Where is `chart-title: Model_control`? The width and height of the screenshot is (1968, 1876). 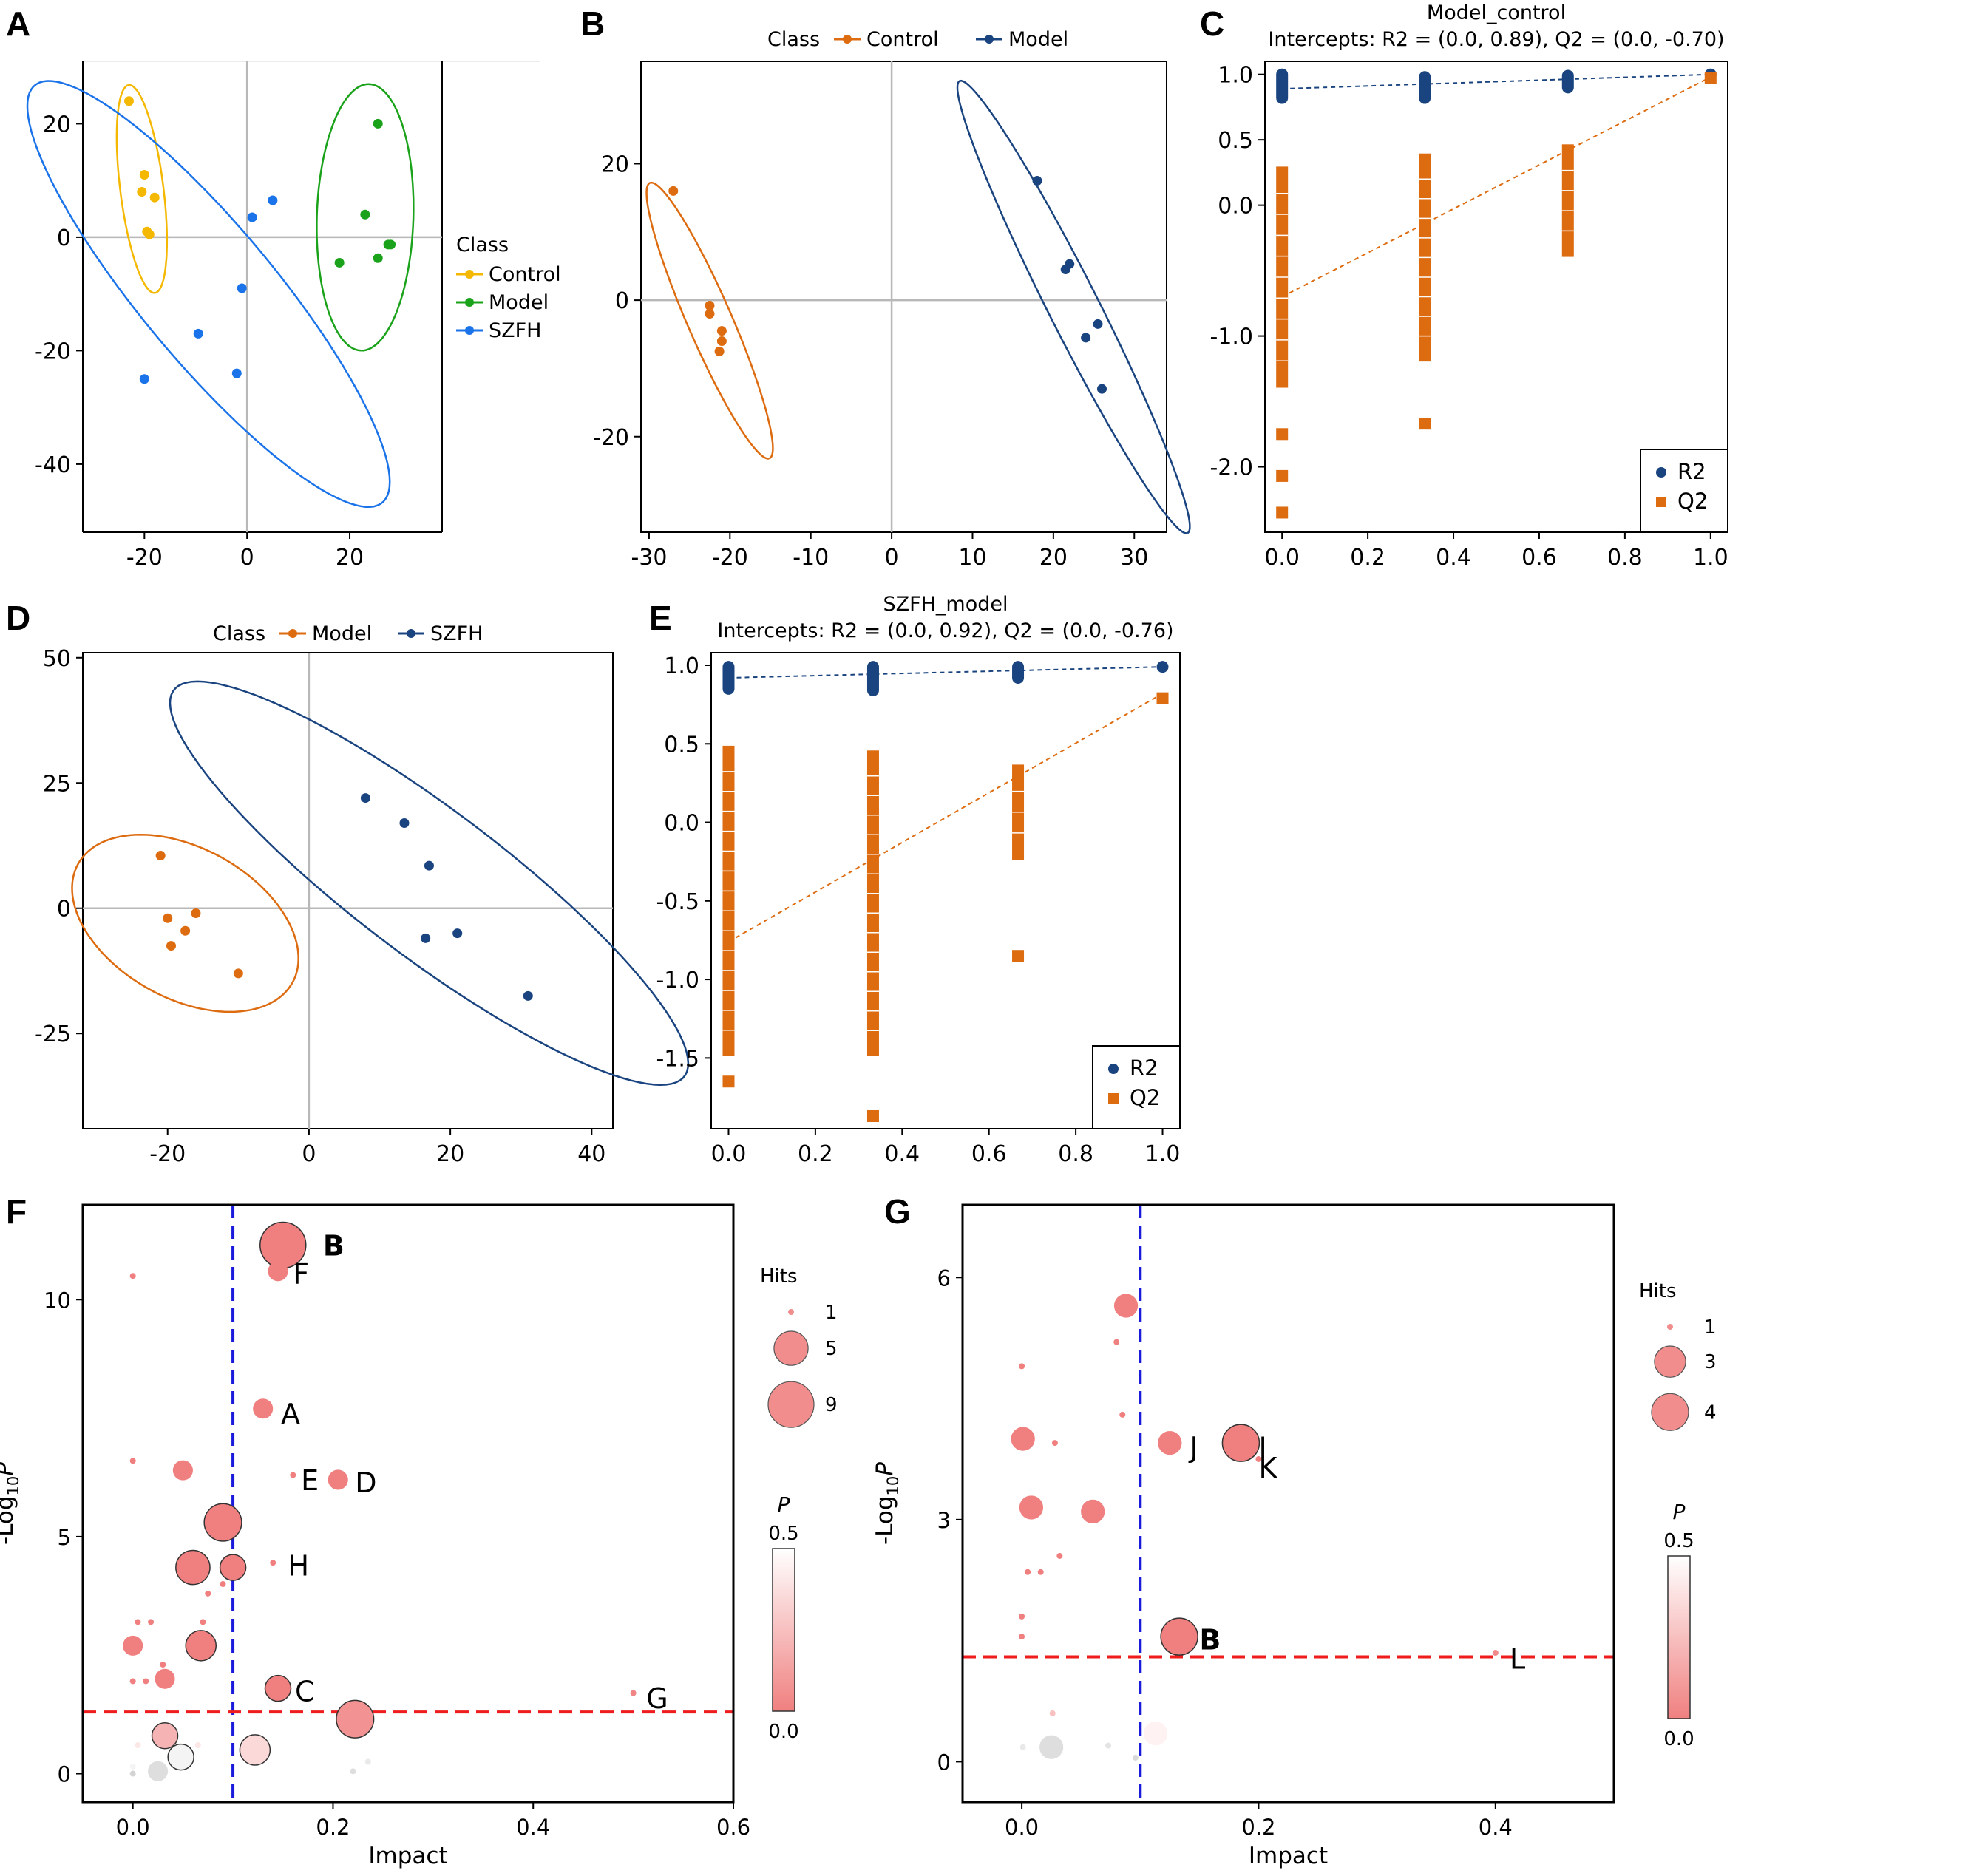 chart-title: Model_control is located at coordinates (1496, 12).